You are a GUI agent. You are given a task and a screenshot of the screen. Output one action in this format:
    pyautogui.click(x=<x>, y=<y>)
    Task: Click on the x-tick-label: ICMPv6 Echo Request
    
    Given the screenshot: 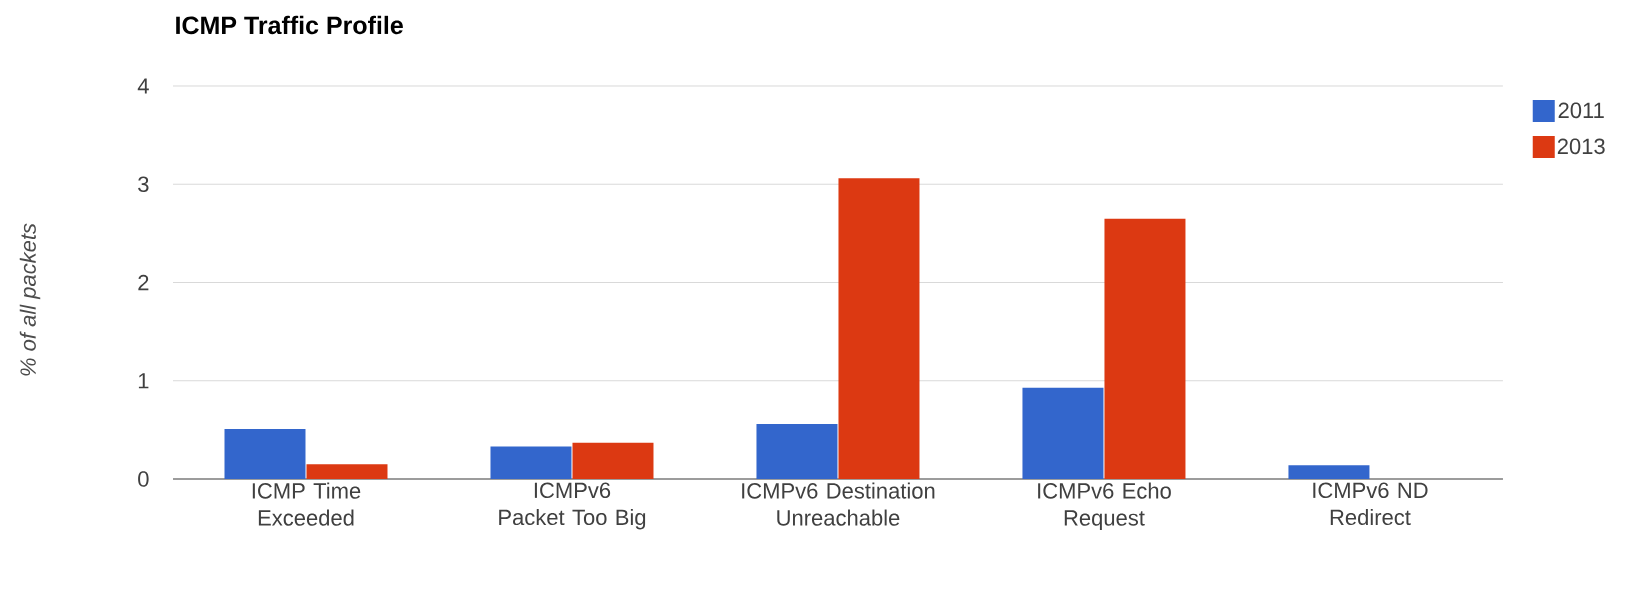 What is the action you would take?
    pyautogui.click(x=1104, y=506)
    